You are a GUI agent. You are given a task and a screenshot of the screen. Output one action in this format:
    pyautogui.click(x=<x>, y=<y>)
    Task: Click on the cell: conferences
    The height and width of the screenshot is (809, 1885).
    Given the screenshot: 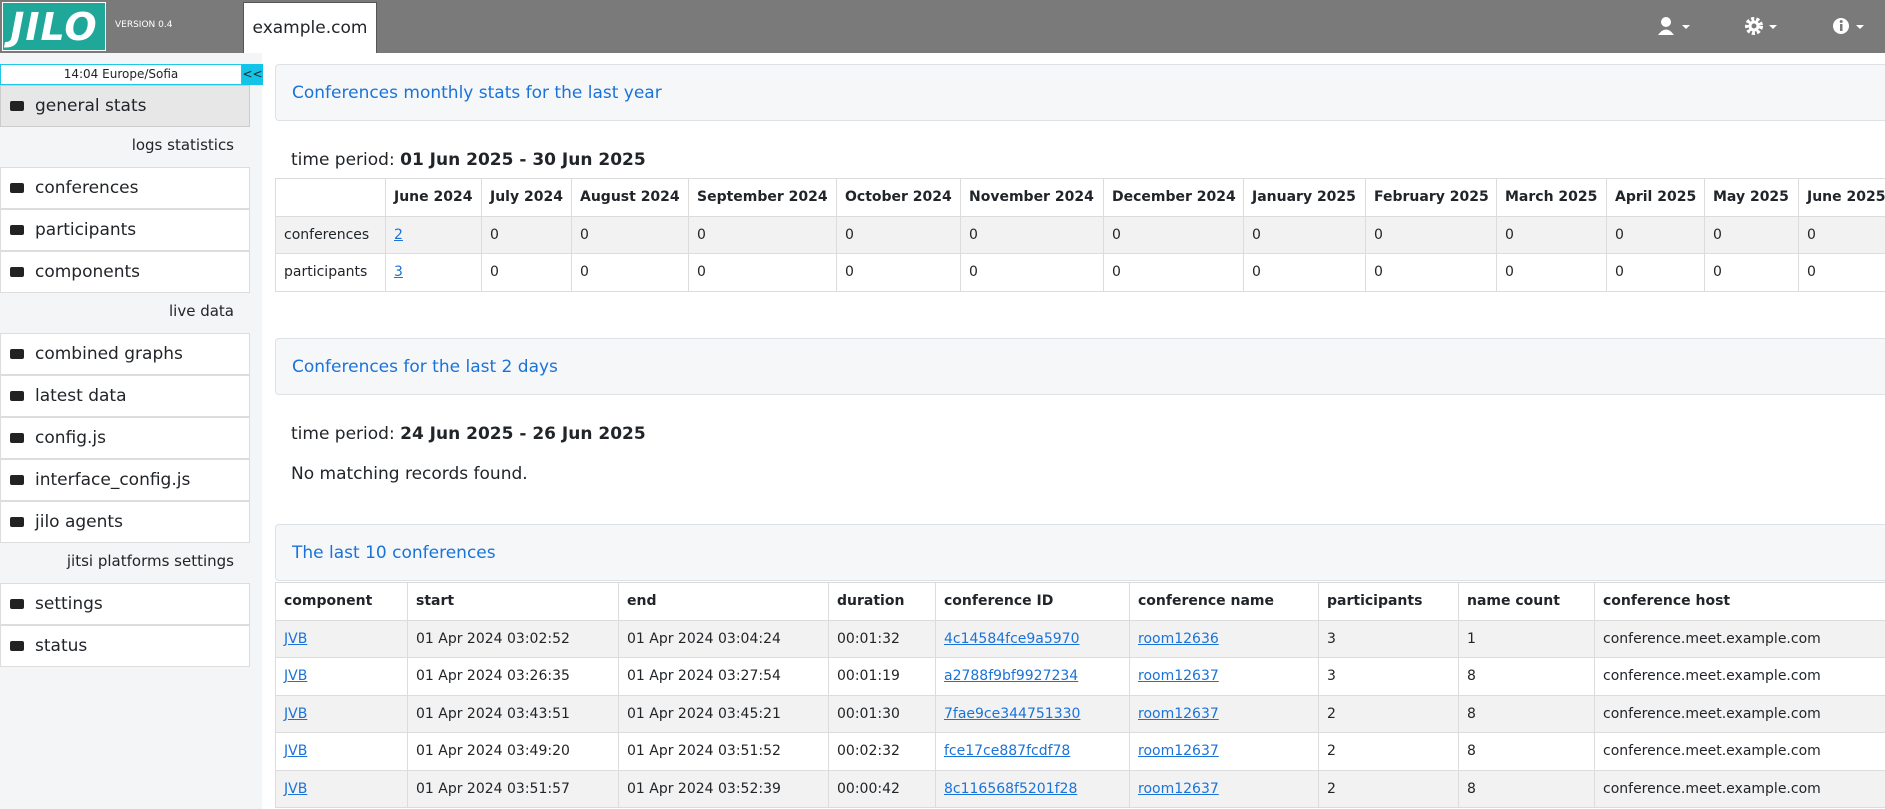 What is the action you would take?
    pyautogui.click(x=330, y=234)
    